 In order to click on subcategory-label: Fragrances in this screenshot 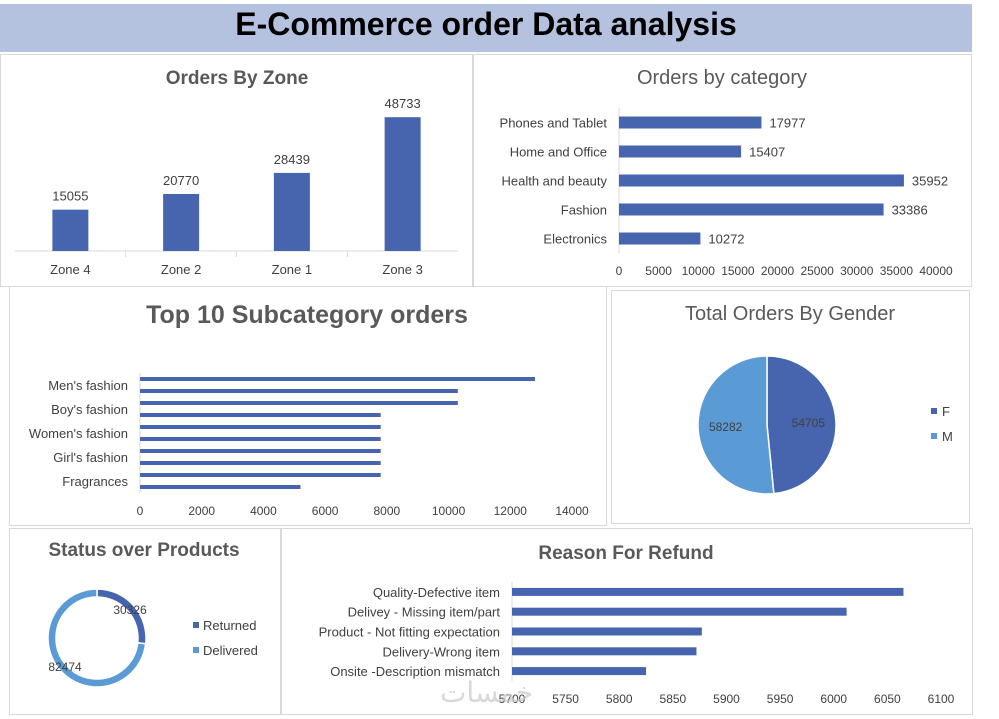, I will do `click(95, 481)`.